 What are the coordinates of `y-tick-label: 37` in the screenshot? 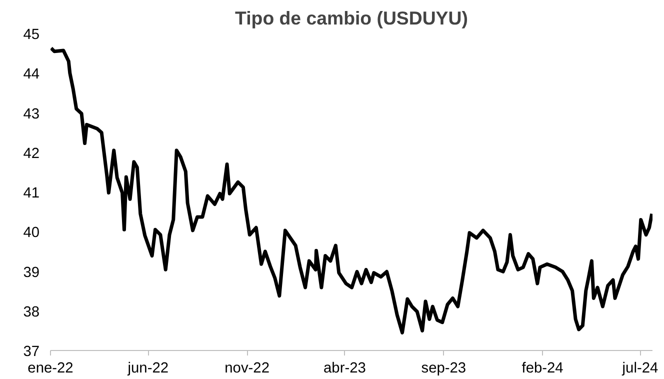 It's located at (31, 352).